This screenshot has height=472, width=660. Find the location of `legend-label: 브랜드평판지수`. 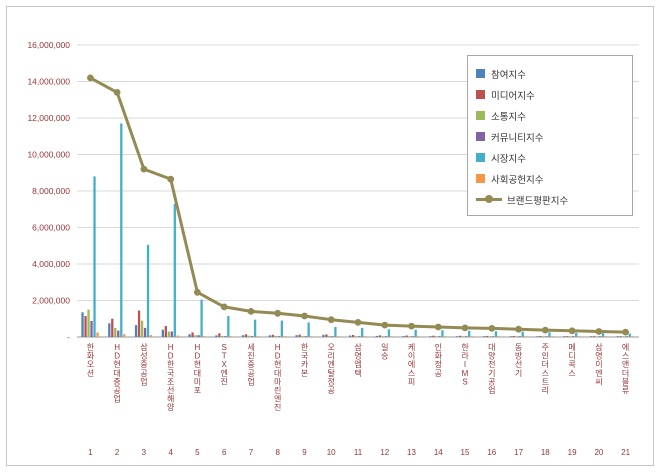

legend-label: 브랜드평판지수 is located at coordinates (538, 201).